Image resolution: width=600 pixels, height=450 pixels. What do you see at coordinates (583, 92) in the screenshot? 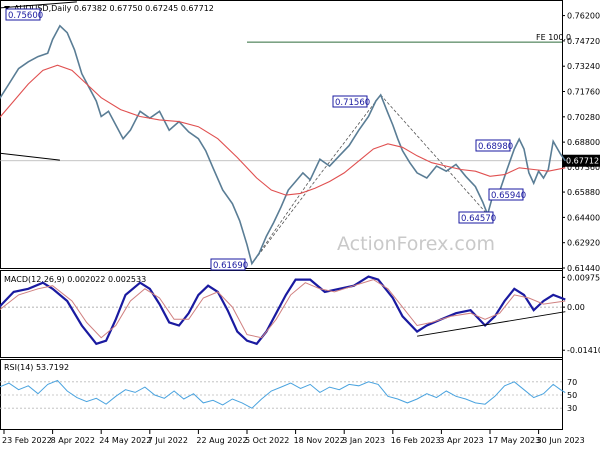
I see `price-y-tick-label: 0.71760` at bounding box center [583, 92].